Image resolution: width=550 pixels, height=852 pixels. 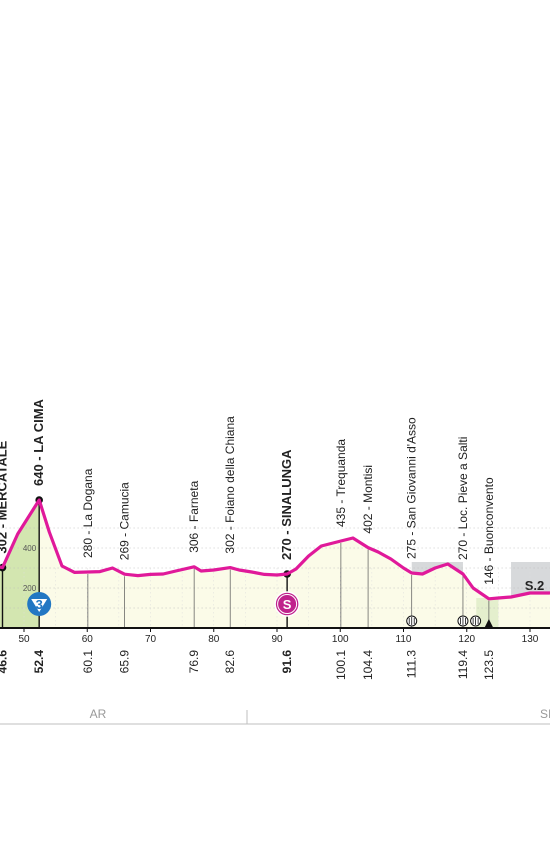 I want to click on climb-badge-triangle, so click(x=39, y=605).